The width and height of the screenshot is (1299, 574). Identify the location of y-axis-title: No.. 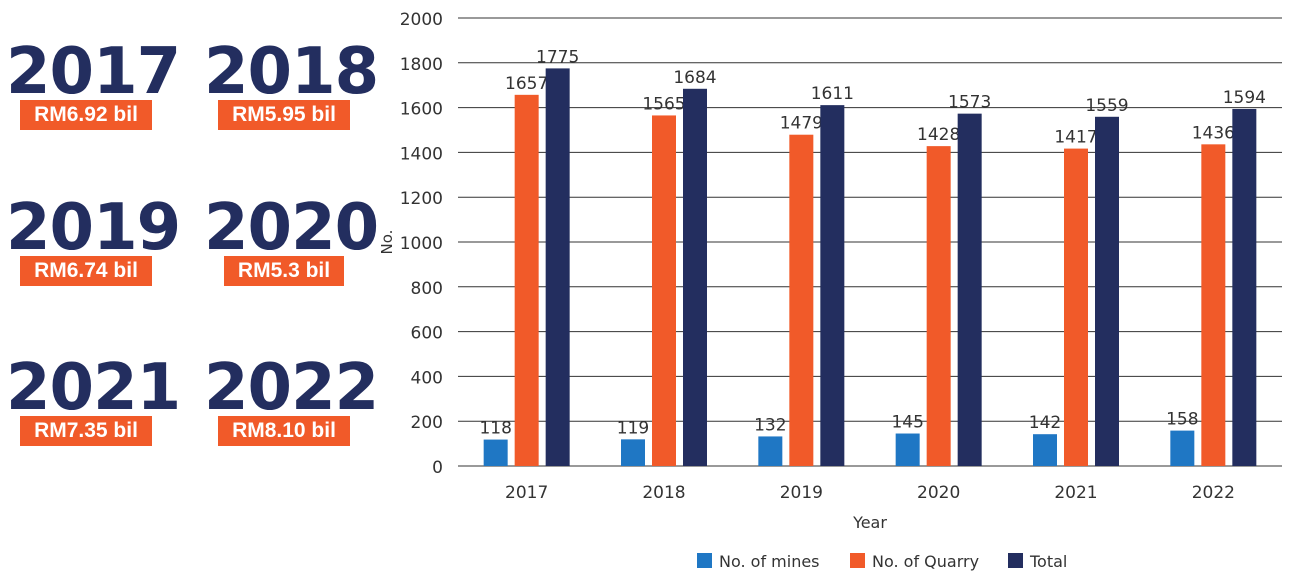
(387, 242).